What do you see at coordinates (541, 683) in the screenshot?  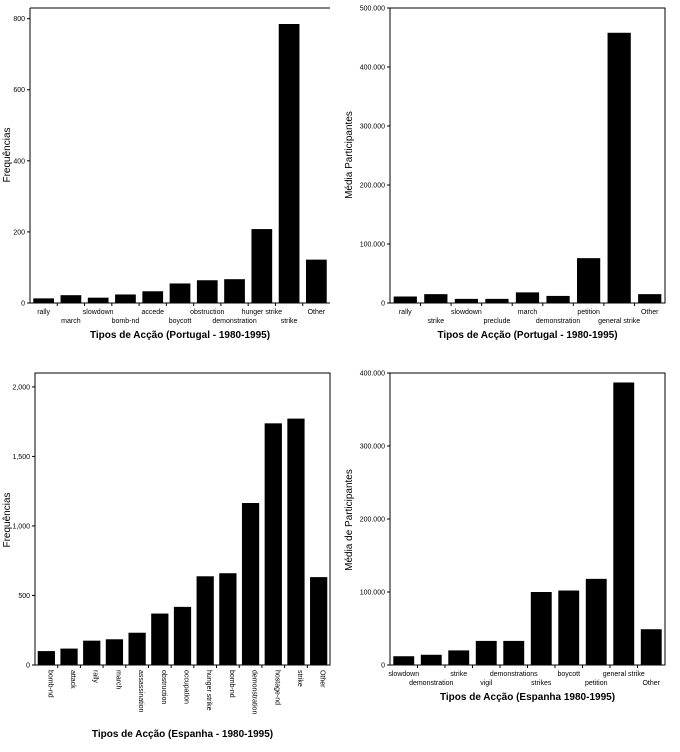 I see `x-category-label: strikes` at bounding box center [541, 683].